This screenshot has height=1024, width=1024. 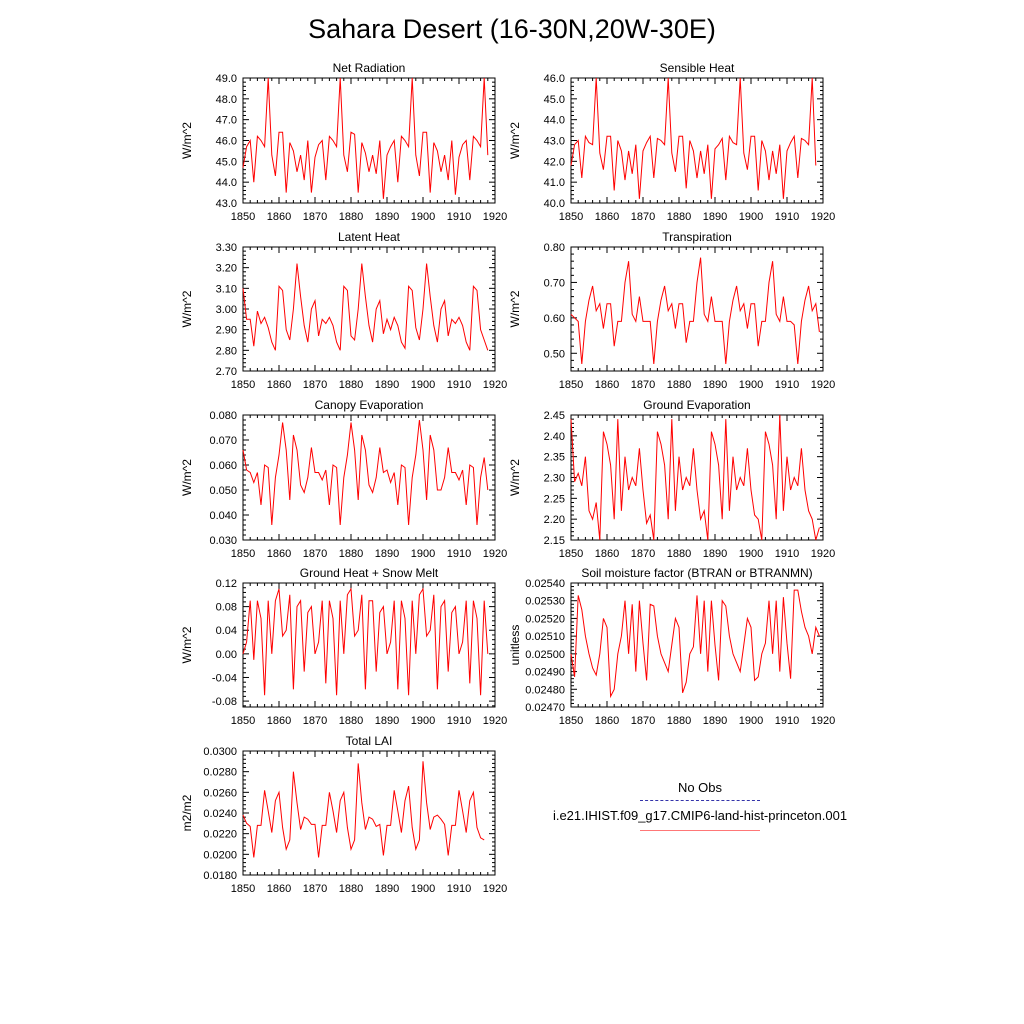 What do you see at coordinates (545, 584) in the screenshot?
I see `y-tick-label: 0.02540` at bounding box center [545, 584].